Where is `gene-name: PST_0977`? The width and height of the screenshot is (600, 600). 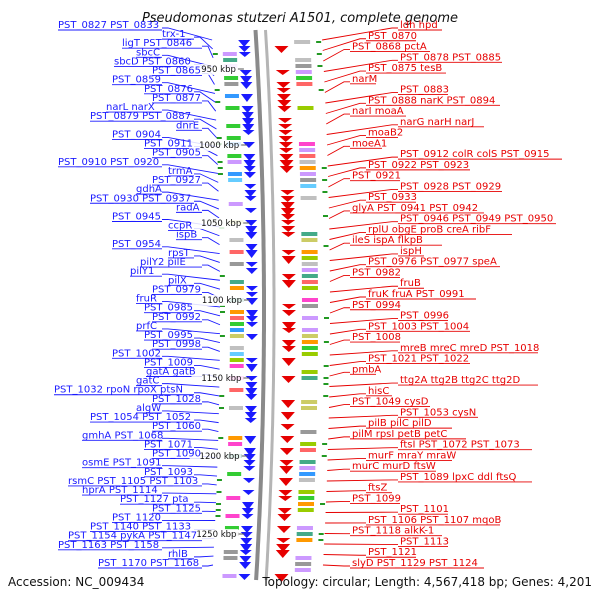 gene-name: PST_0977 is located at coordinates (443, 262).